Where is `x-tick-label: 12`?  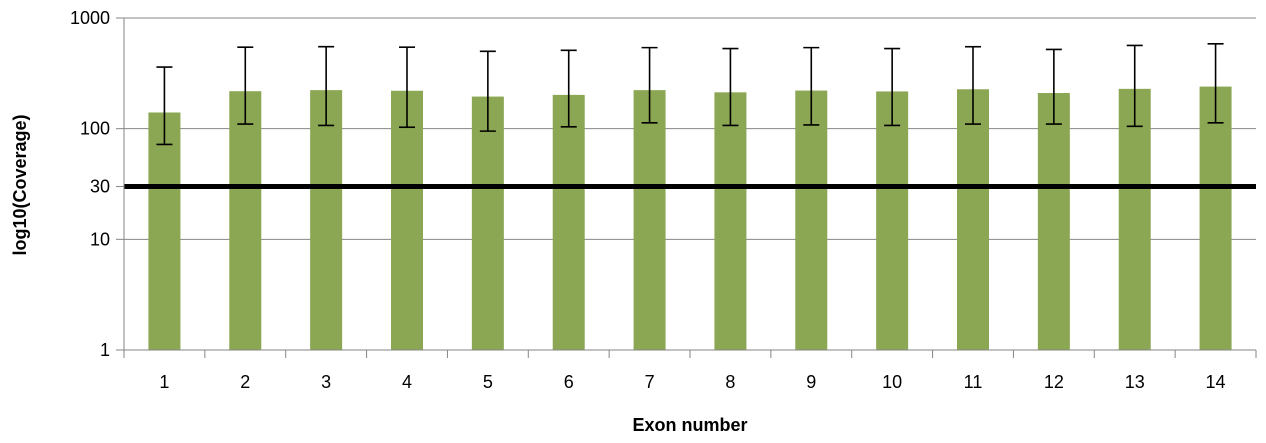
x-tick-label: 12 is located at coordinates (1054, 382).